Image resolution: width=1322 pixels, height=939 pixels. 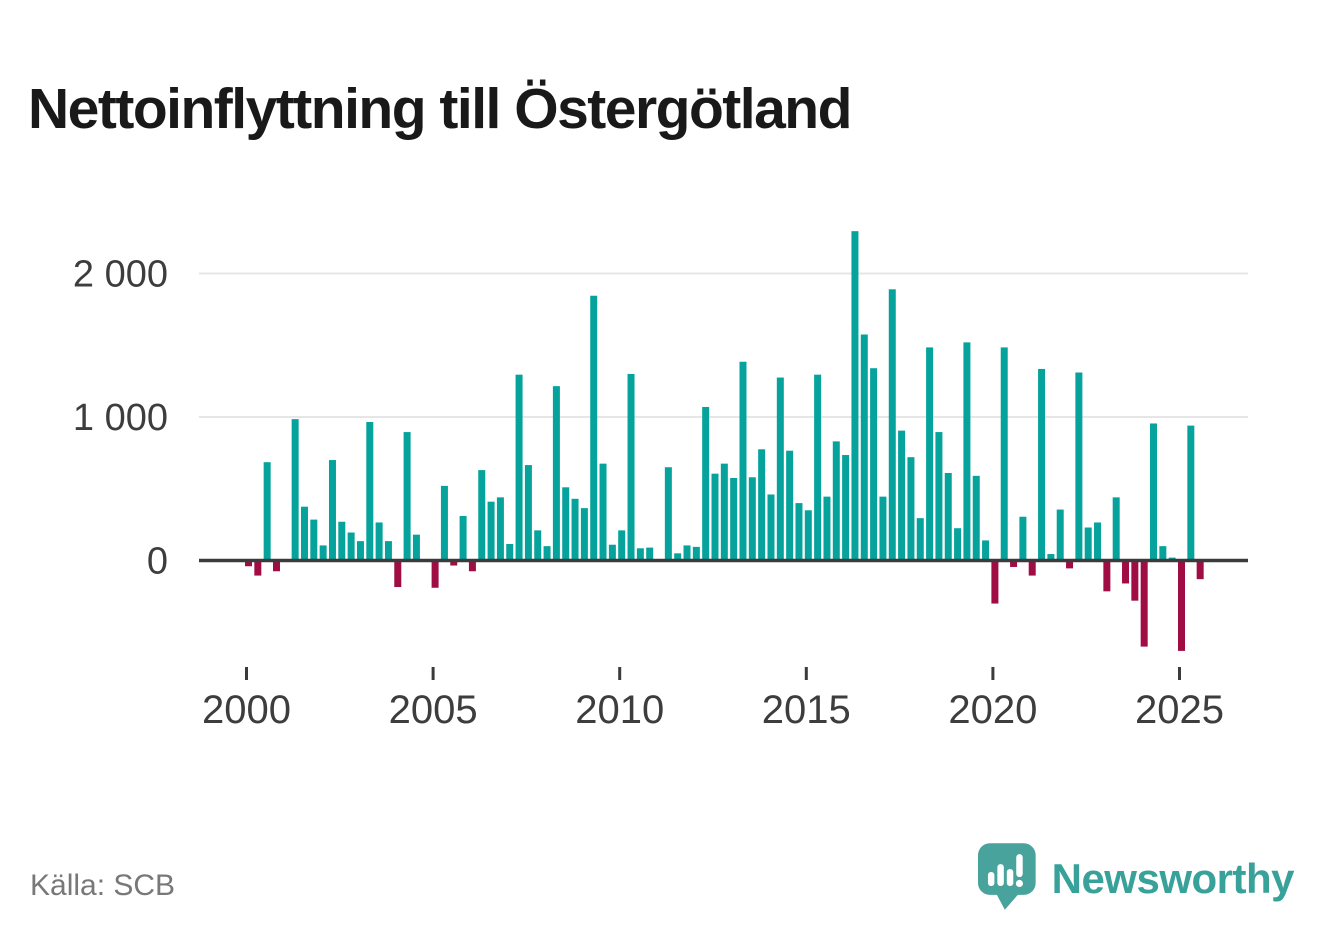 What do you see at coordinates (370, 491) in the screenshot?
I see `bar-2003-Q2` at bounding box center [370, 491].